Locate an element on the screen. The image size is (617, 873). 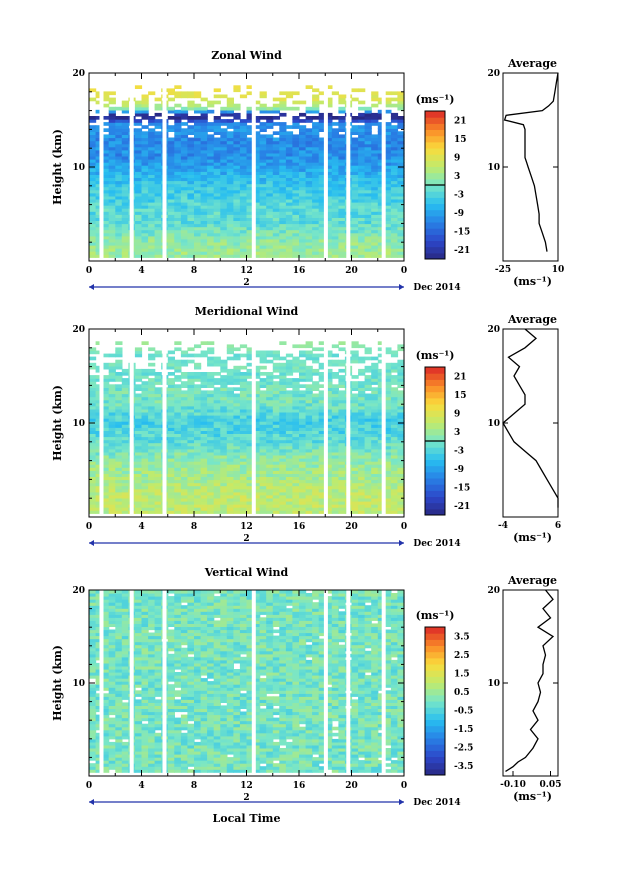
x-axis-label: Local Time is located at coordinates (247, 818).